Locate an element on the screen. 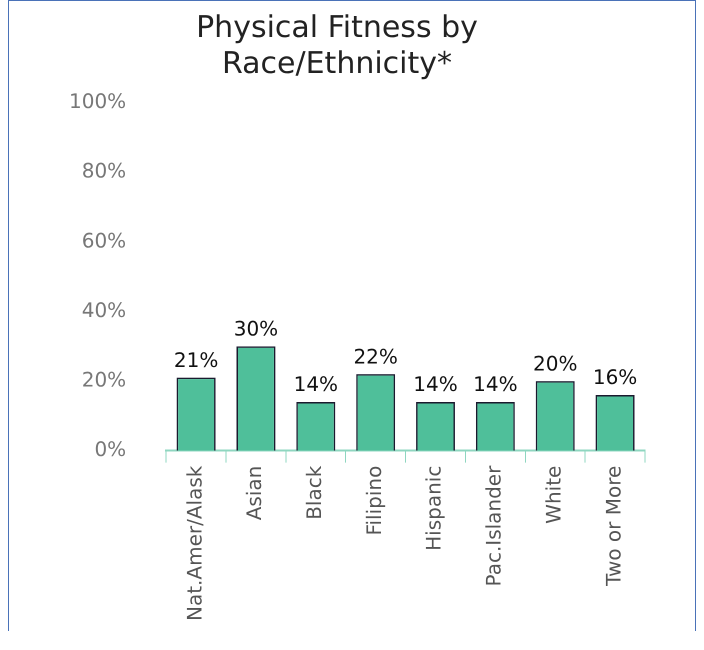 This screenshot has width=704, height=650. x-tick-label: Hispanic is located at coordinates (434, 508).